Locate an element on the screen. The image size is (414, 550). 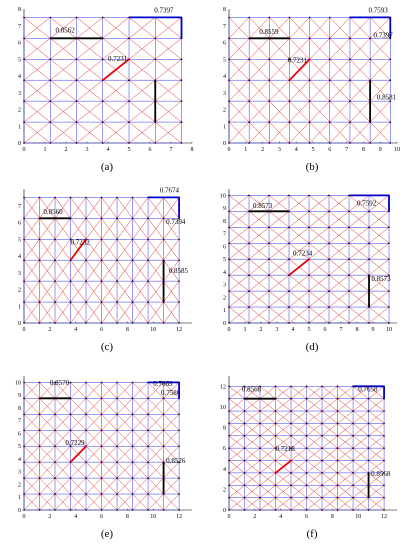
y-tick-label: 0 is located at coordinates (19, 511).